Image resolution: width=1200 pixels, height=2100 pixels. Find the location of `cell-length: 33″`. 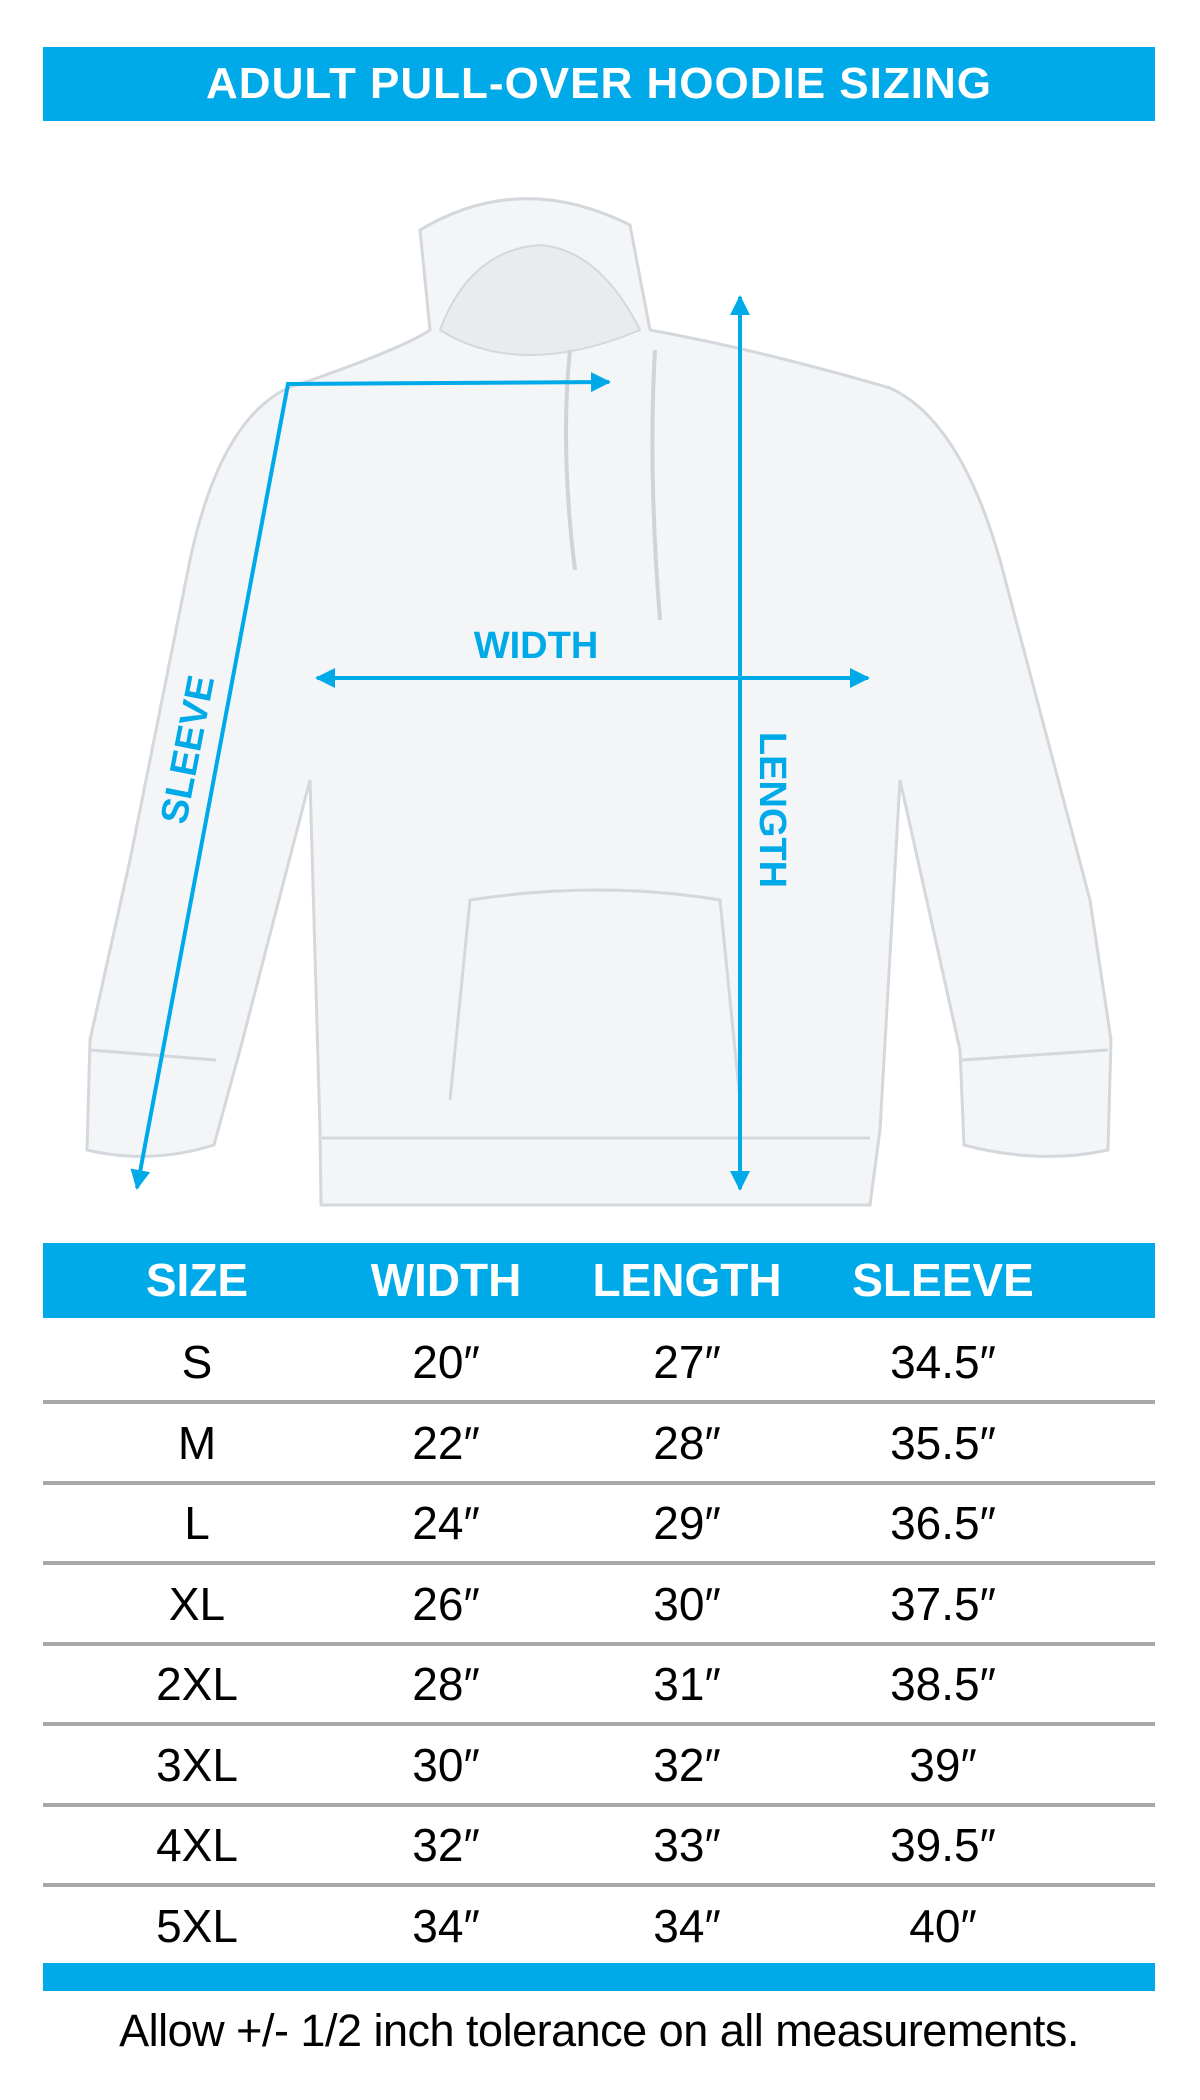

cell-length: 33″ is located at coordinates (687, 1845).